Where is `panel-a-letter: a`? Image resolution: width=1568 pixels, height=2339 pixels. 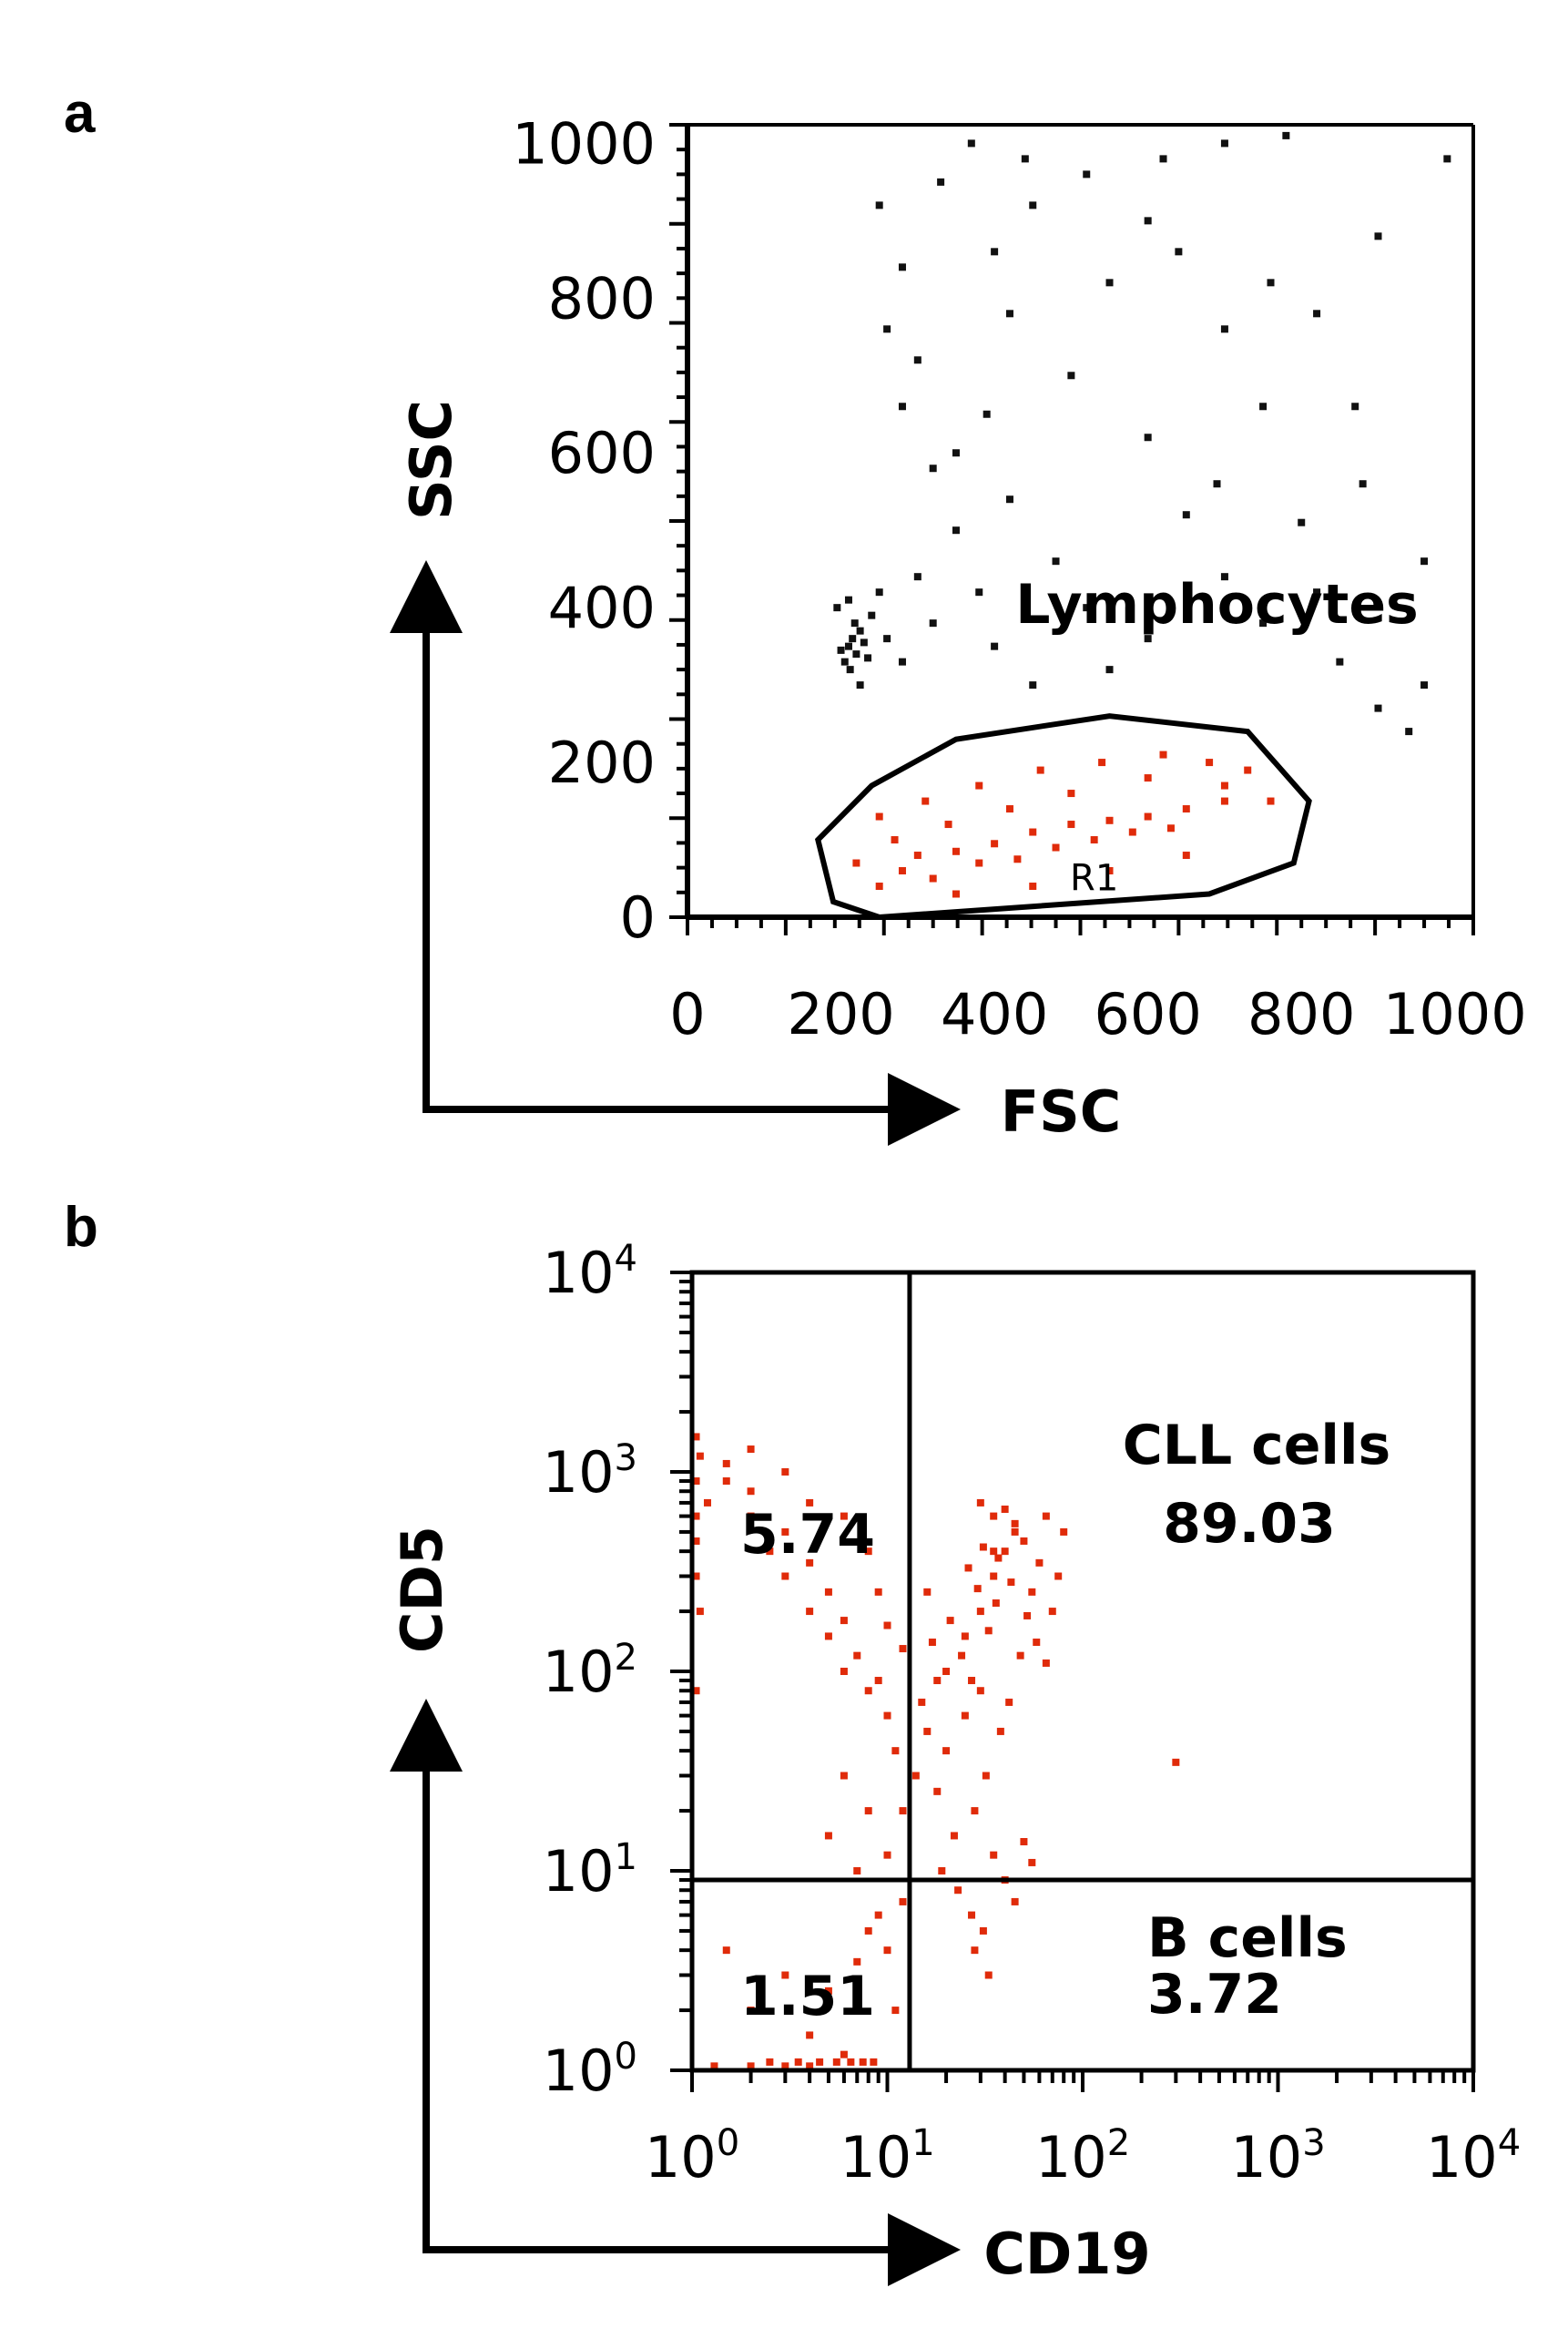
panel-a-letter: a is located at coordinates (80, 113).